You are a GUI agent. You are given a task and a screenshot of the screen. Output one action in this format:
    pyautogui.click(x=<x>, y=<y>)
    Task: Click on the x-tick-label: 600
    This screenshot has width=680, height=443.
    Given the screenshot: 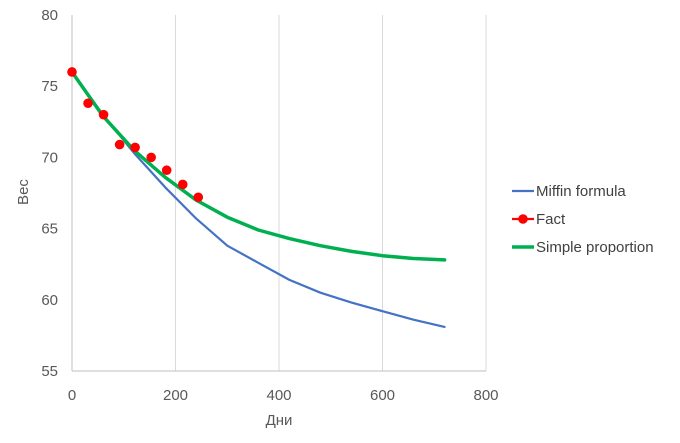 What is the action you would take?
    pyautogui.click(x=382, y=395)
    